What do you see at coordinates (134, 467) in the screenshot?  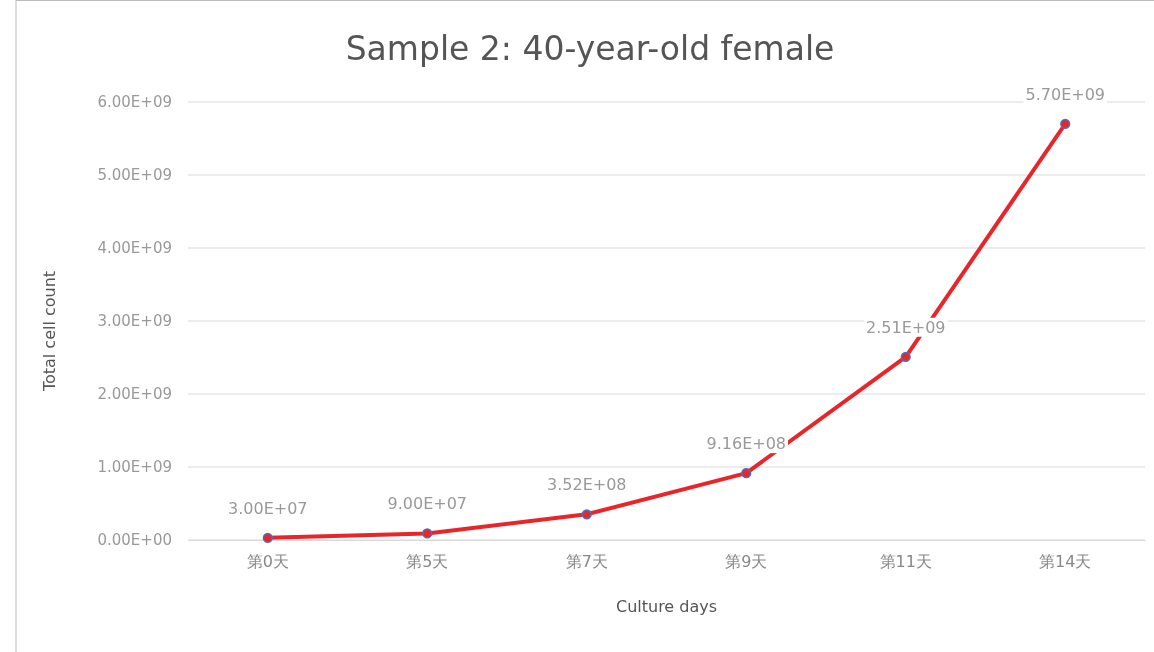 I see `y-tick-label: 1.00E+09` at bounding box center [134, 467].